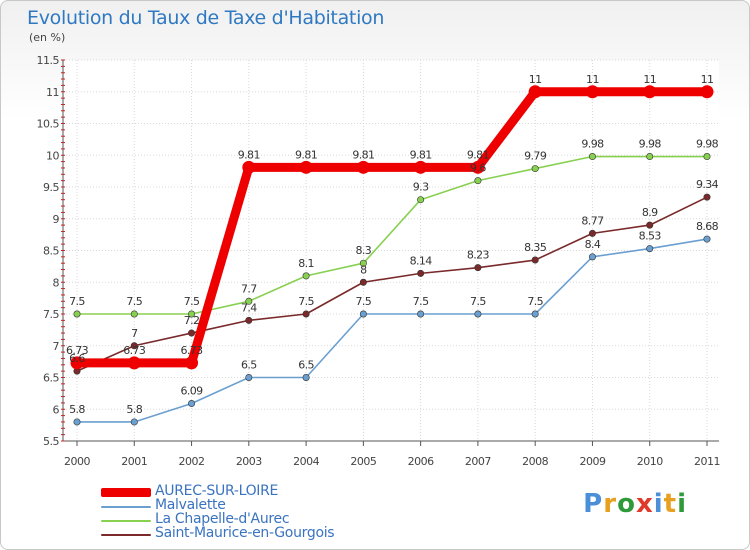  I want to click on proxiti-logo: Proxiti, so click(635, 504).